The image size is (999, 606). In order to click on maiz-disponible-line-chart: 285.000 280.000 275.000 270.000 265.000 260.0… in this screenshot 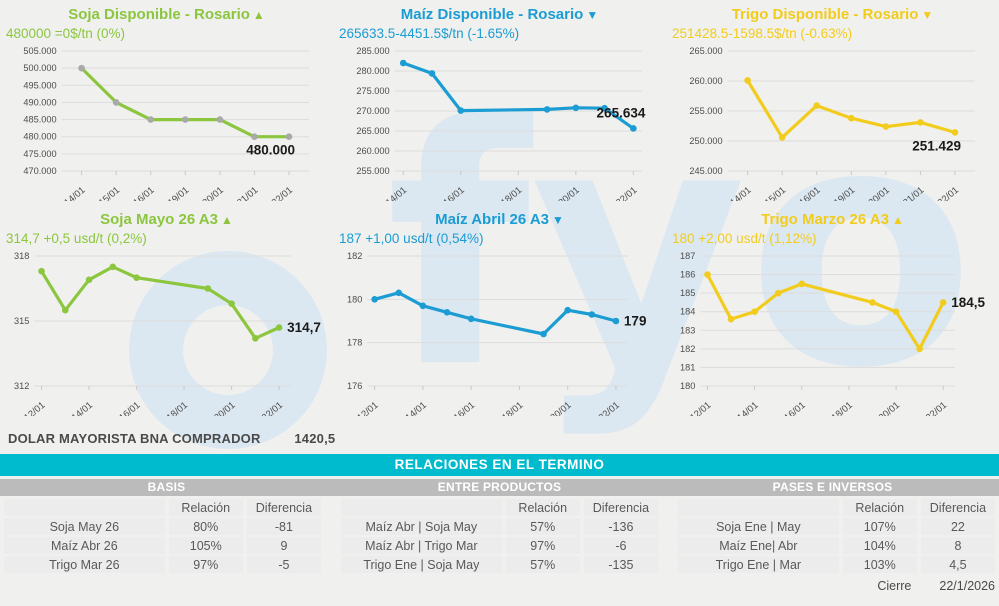, I will do `click(501, 123)`.